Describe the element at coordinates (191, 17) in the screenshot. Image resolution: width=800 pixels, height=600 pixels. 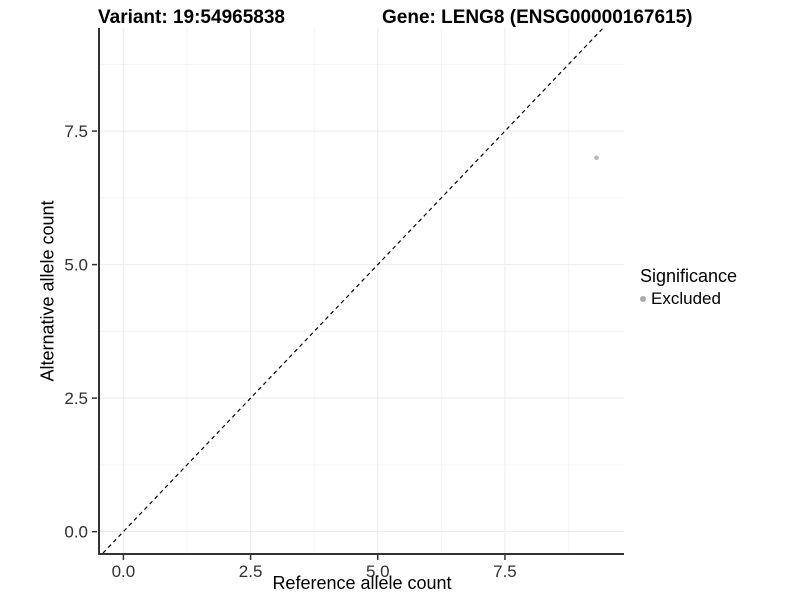
I see `variant-title: Variant: 19:54965838` at that location.